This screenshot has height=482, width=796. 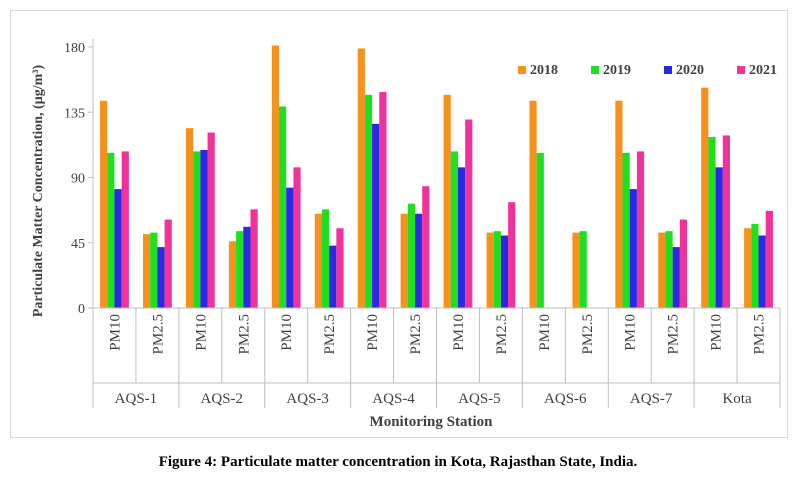 I want to click on group-label: AQS-4, so click(x=393, y=399).